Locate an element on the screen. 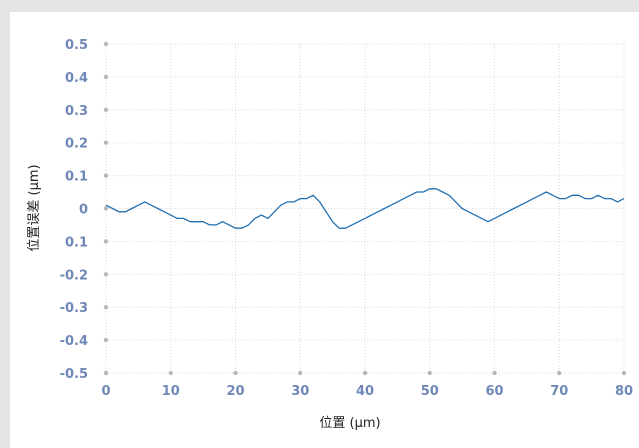 The height and width of the screenshot is (448, 639). y-tick-label: -0.2 is located at coordinates (74, 275).